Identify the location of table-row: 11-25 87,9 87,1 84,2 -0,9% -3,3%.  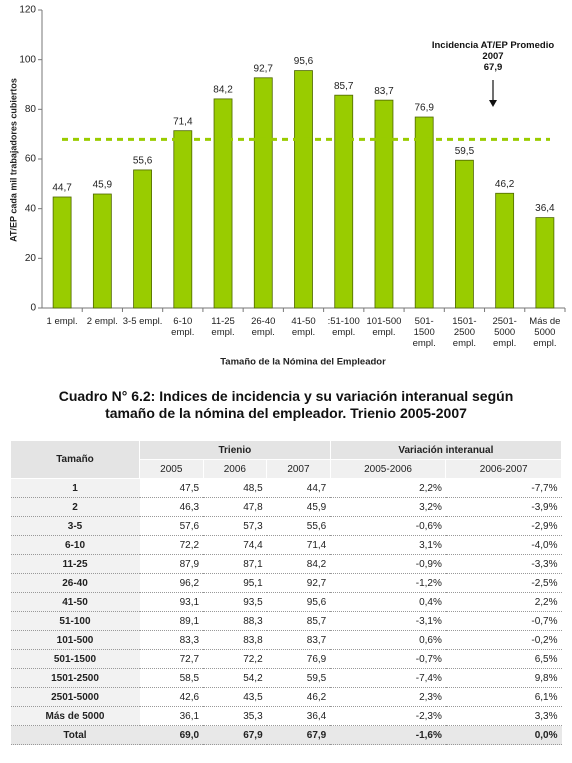
(286, 564).